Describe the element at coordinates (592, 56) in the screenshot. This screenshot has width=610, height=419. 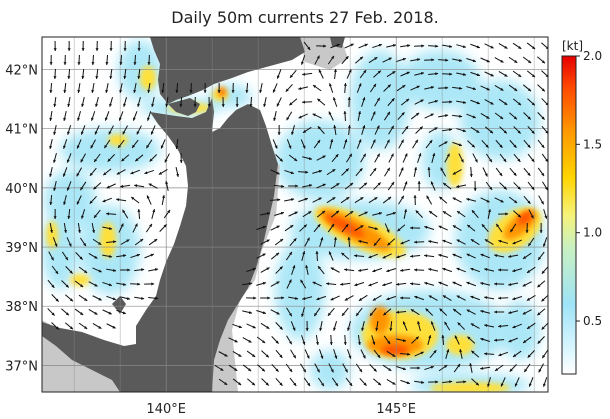
I see `colorbar-tick-label: 2.0` at that location.